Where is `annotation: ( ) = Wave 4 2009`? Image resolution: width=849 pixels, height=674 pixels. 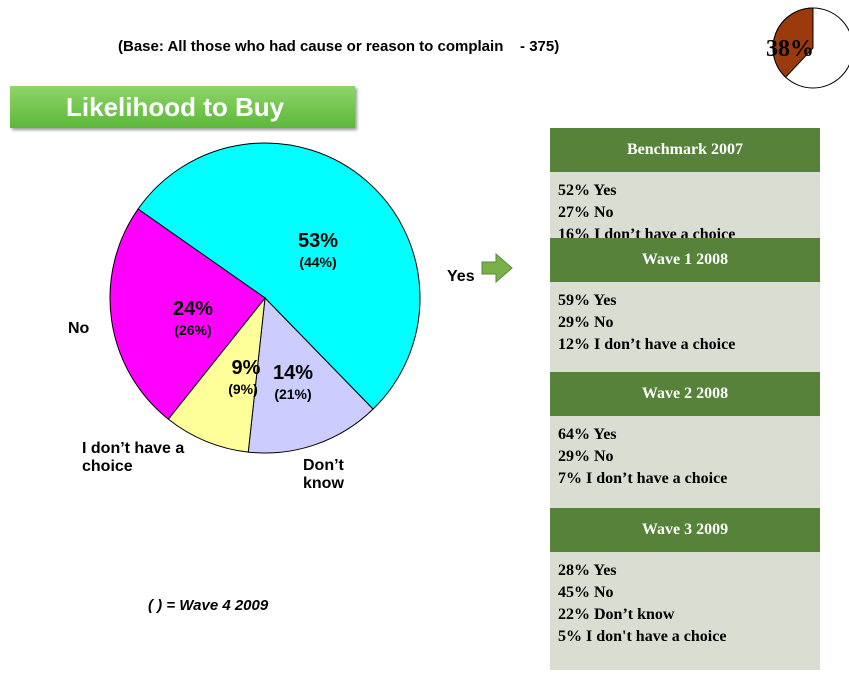
annotation: ( ) = Wave 4 2009 is located at coordinates (208, 605).